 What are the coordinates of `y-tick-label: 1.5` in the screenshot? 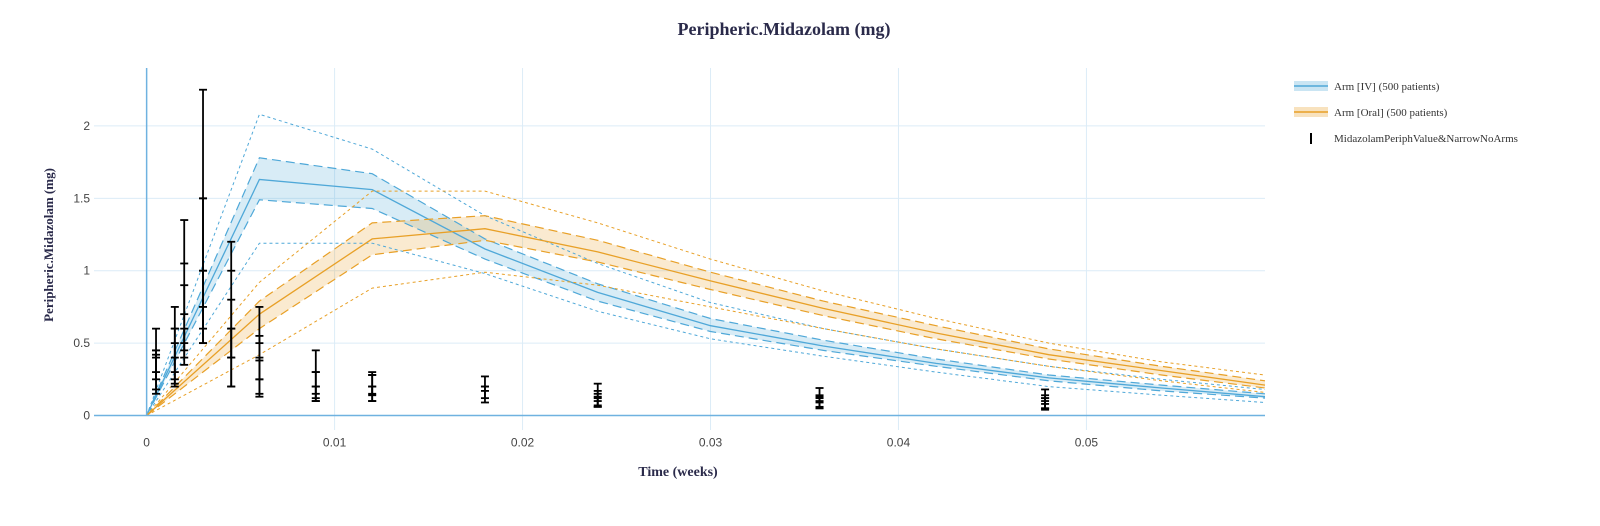 It's located at (81, 198).